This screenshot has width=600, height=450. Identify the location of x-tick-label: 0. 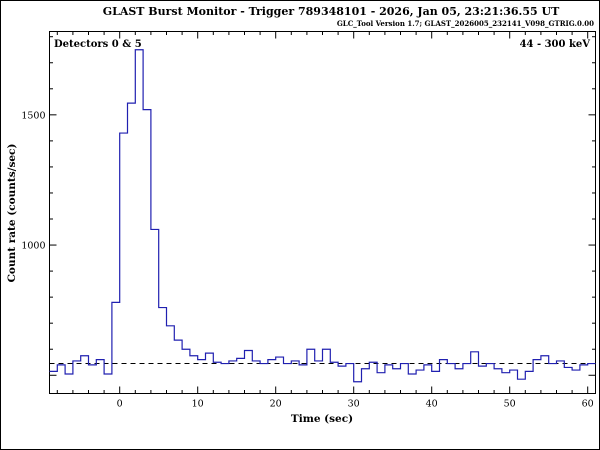
(120, 404).